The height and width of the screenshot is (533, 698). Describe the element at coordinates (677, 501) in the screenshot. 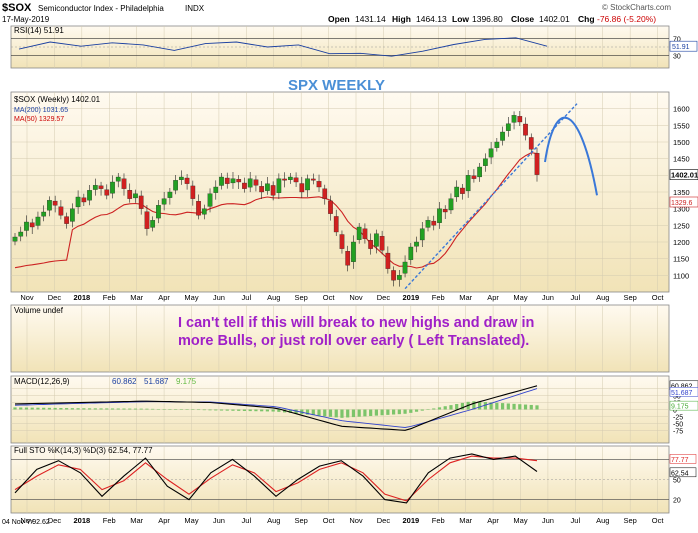

I see `sto-y-tick: 20` at that location.